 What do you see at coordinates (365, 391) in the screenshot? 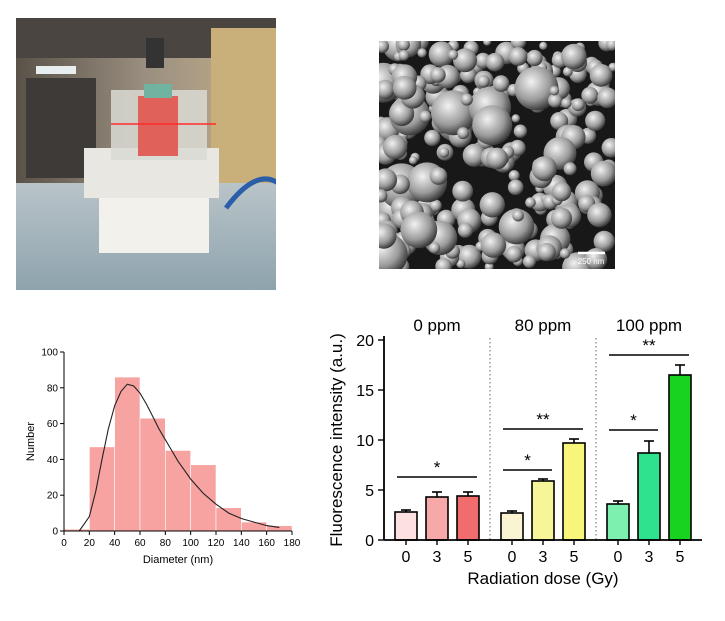
I see `fluorescence-y-tick-label: 15` at bounding box center [365, 391].